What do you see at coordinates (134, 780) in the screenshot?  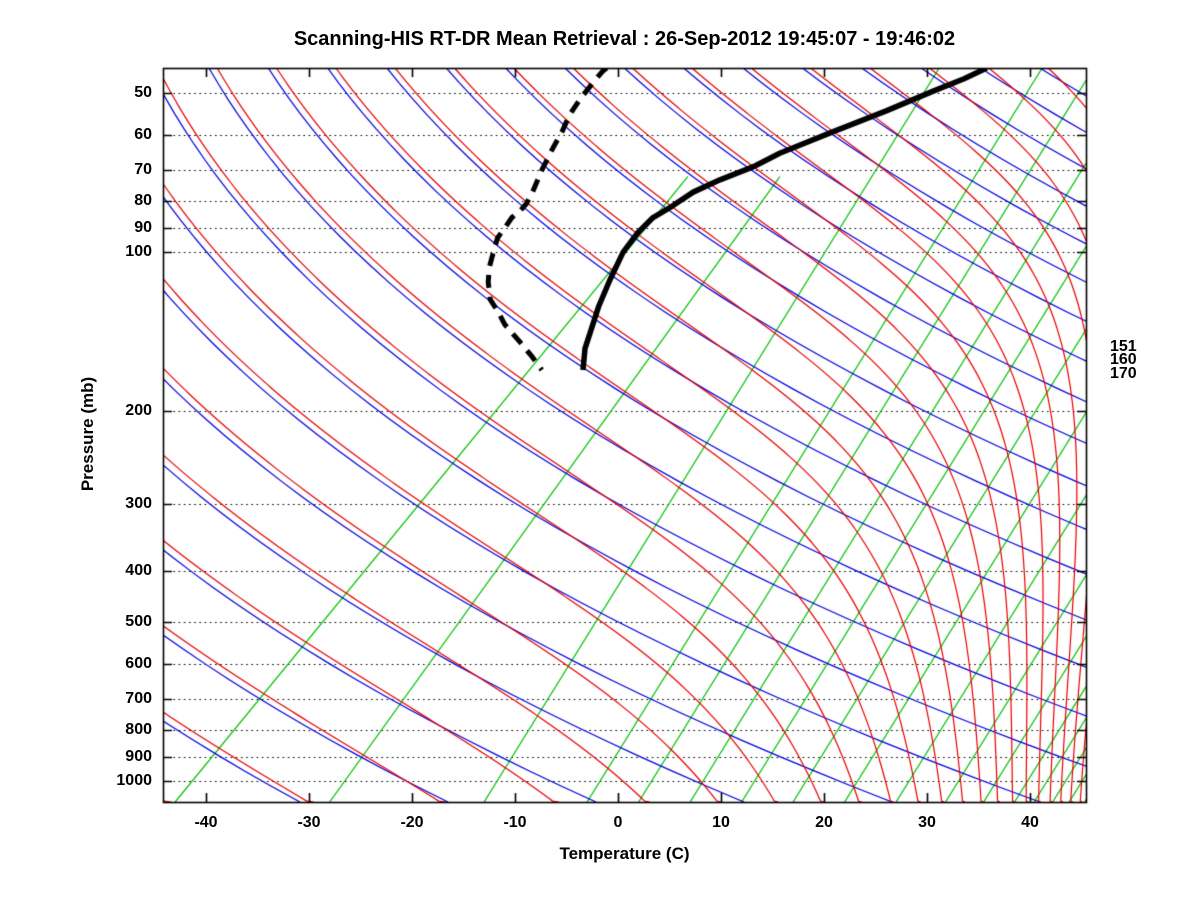 I see `y-tick-label: 1000` at bounding box center [134, 780].